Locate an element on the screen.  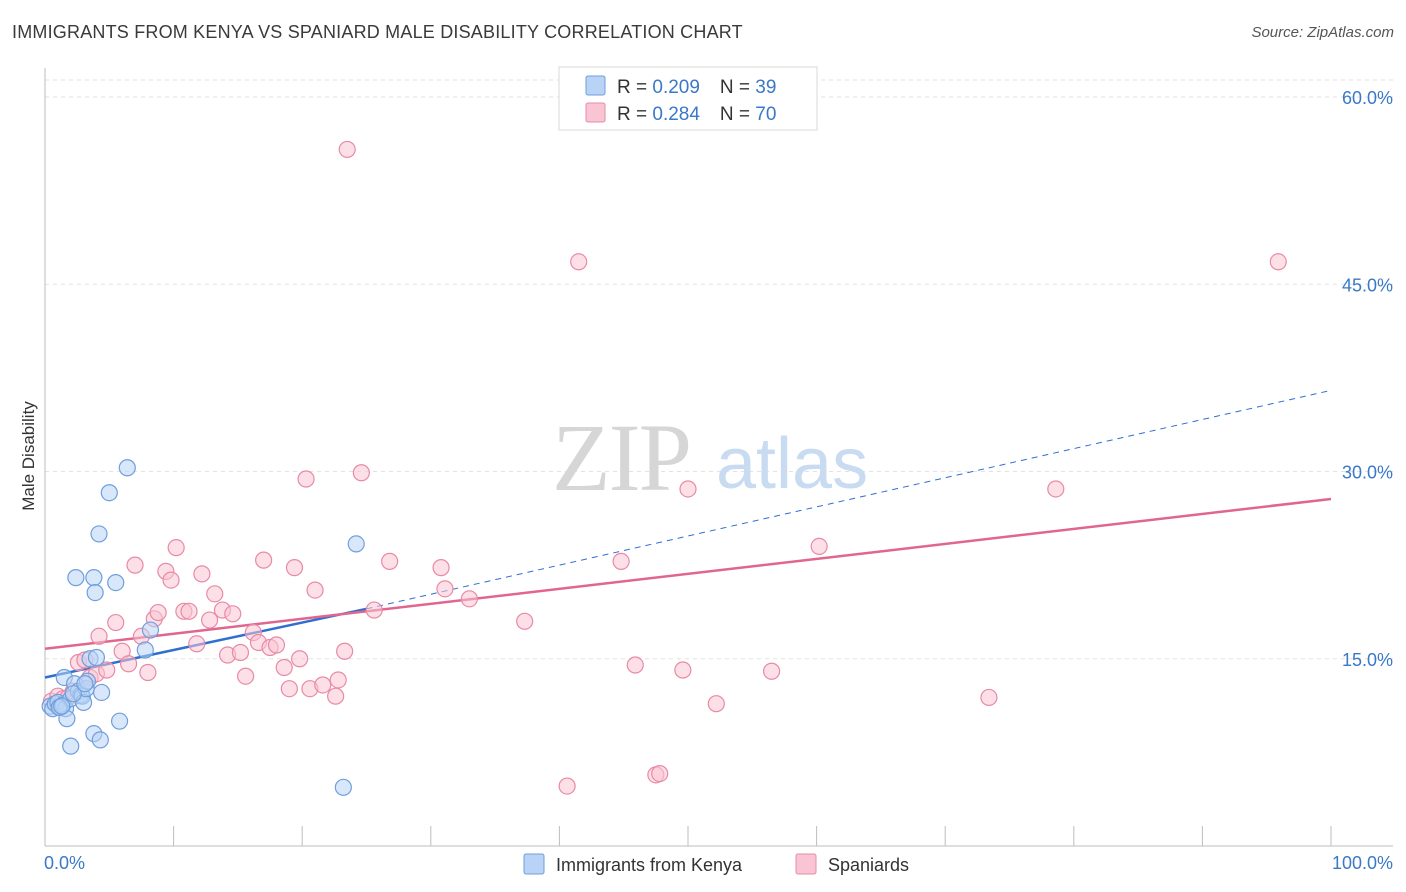
bottom-legend-swatch-kenya is located at coordinates (534, 864).